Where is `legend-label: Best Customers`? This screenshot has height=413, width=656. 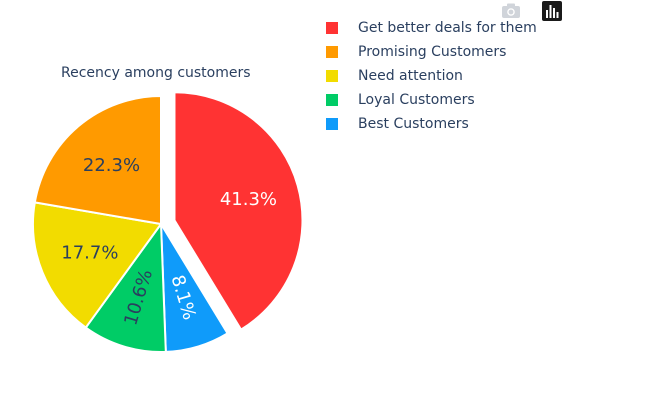
legend-label: Best Customers is located at coordinates (413, 124).